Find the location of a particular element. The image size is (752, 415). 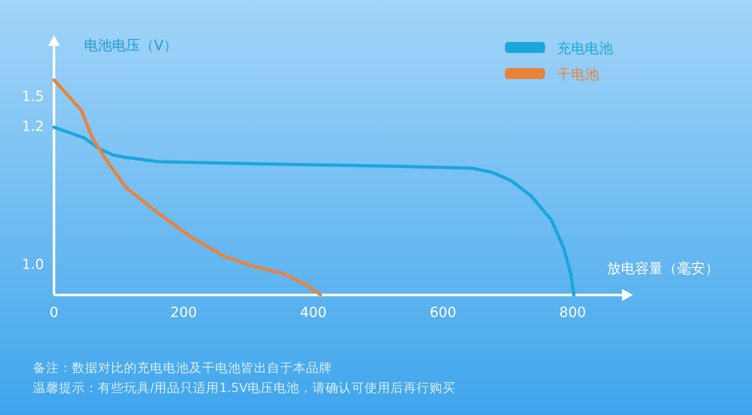

x-tick-label: 400 is located at coordinates (313, 313).